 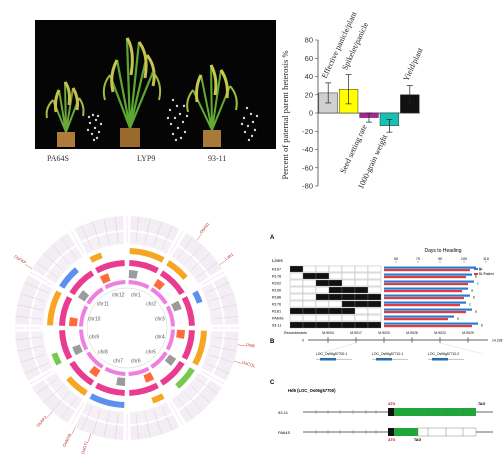 What do you see at coordinates (151, 353) in the screenshot?
I see `chr-label: chr5` at bounding box center [151, 353].